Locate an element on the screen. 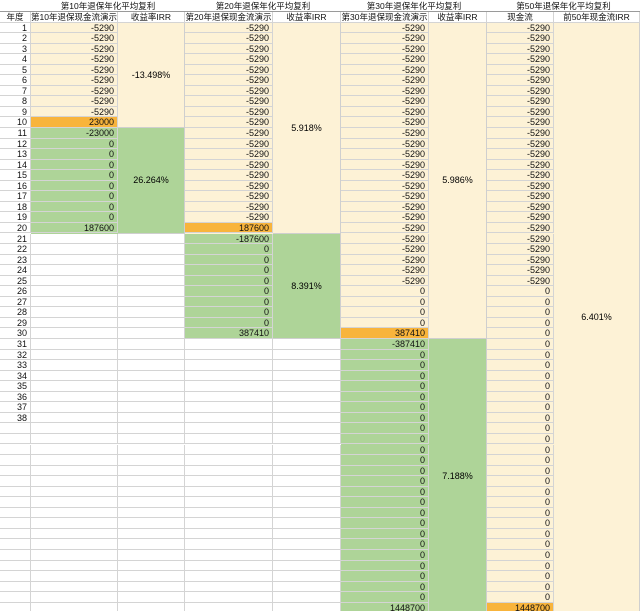  year-cell: 6 is located at coordinates (15, 80).